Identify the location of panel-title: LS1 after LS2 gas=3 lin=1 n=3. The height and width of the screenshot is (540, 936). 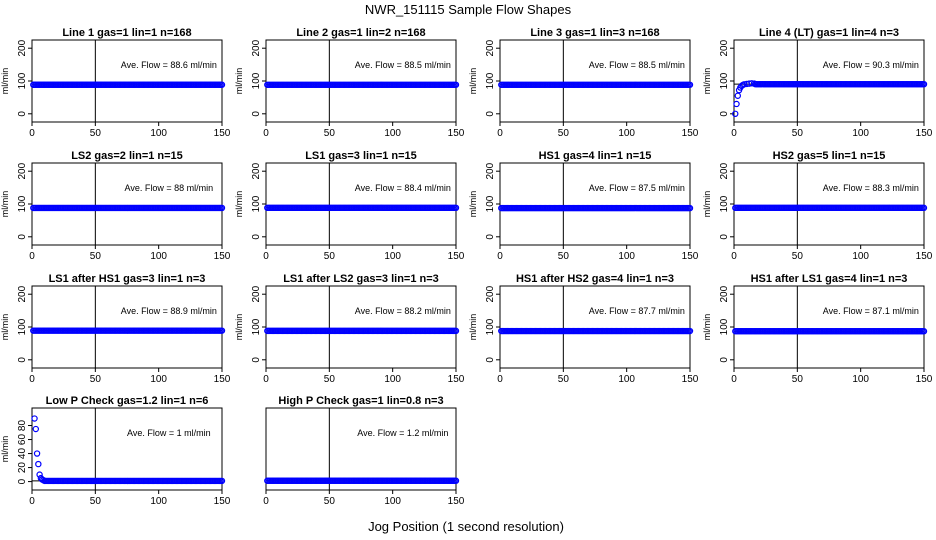
(361, 279).